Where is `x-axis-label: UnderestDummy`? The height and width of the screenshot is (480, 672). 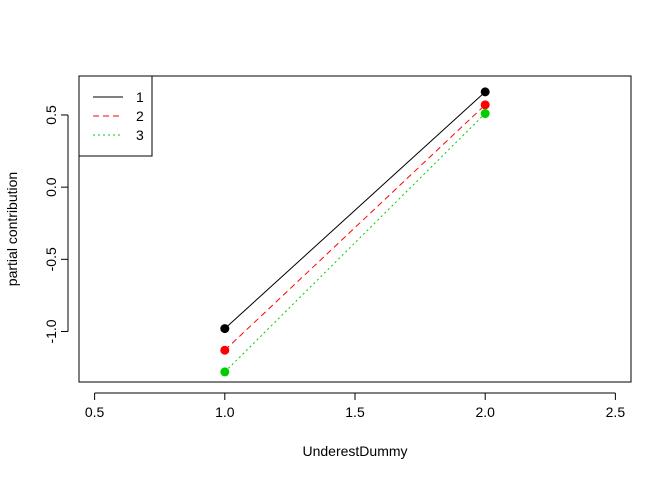 x-axis-label: UnderestDummy is located at coordinates (354, 451).